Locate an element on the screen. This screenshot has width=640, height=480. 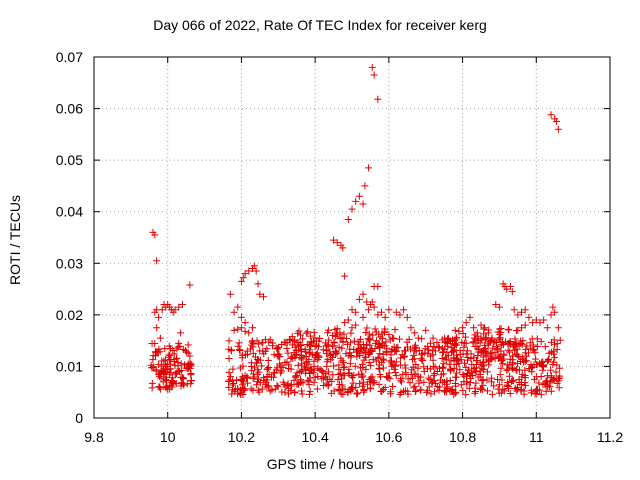
y-tick-label: 0.04 is located at coordinates (69, 212).